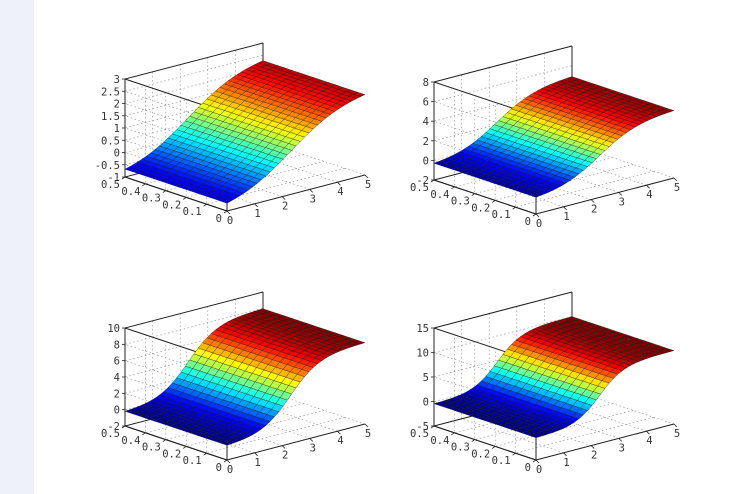 Image resolution: width=731 pixels, height=494 pixels. I want to click on x-tick-label: 2, so click(594, 210).